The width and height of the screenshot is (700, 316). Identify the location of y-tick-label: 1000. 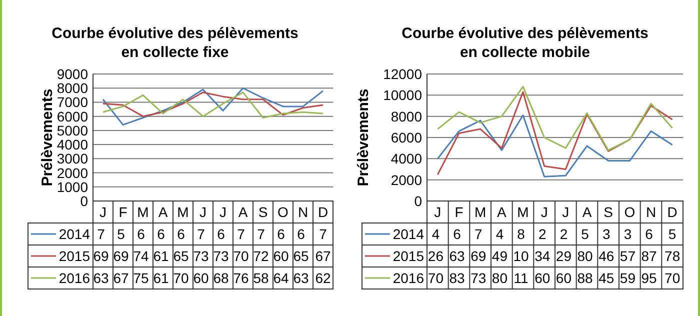
(72, 186).